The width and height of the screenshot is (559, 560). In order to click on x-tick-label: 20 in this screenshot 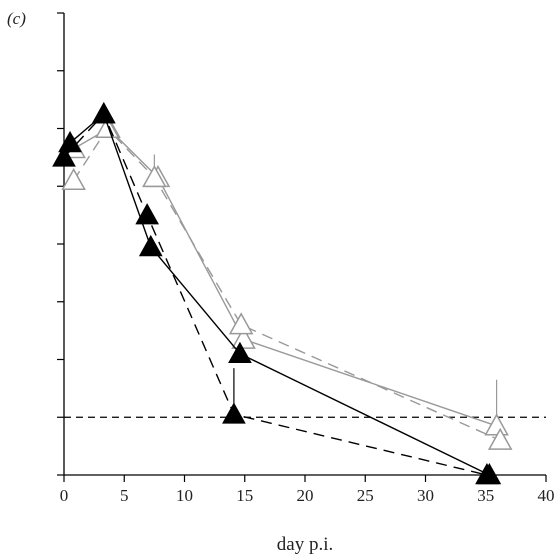, I will do `click(305, 495)`.